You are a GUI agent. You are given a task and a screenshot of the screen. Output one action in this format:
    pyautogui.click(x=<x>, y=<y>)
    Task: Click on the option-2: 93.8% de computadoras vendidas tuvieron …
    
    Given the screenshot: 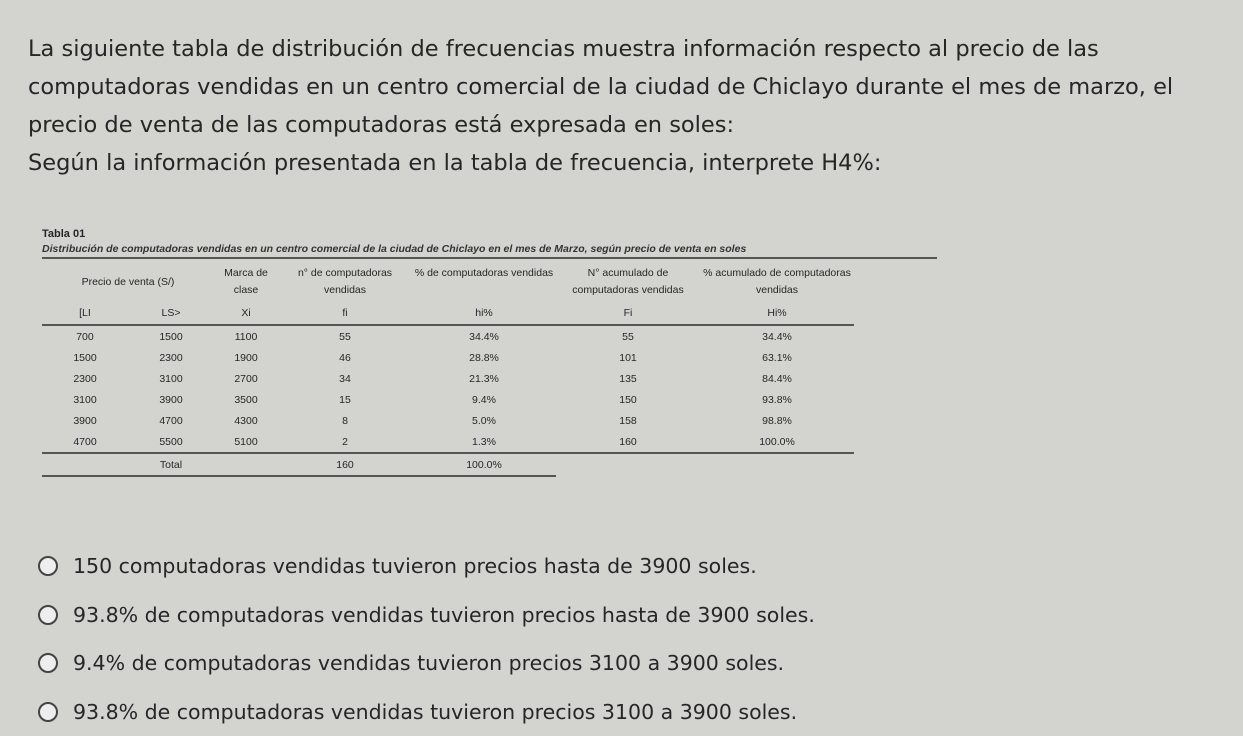 What is the action you would take?
    pyautogui.click(x=426, y=615)
    